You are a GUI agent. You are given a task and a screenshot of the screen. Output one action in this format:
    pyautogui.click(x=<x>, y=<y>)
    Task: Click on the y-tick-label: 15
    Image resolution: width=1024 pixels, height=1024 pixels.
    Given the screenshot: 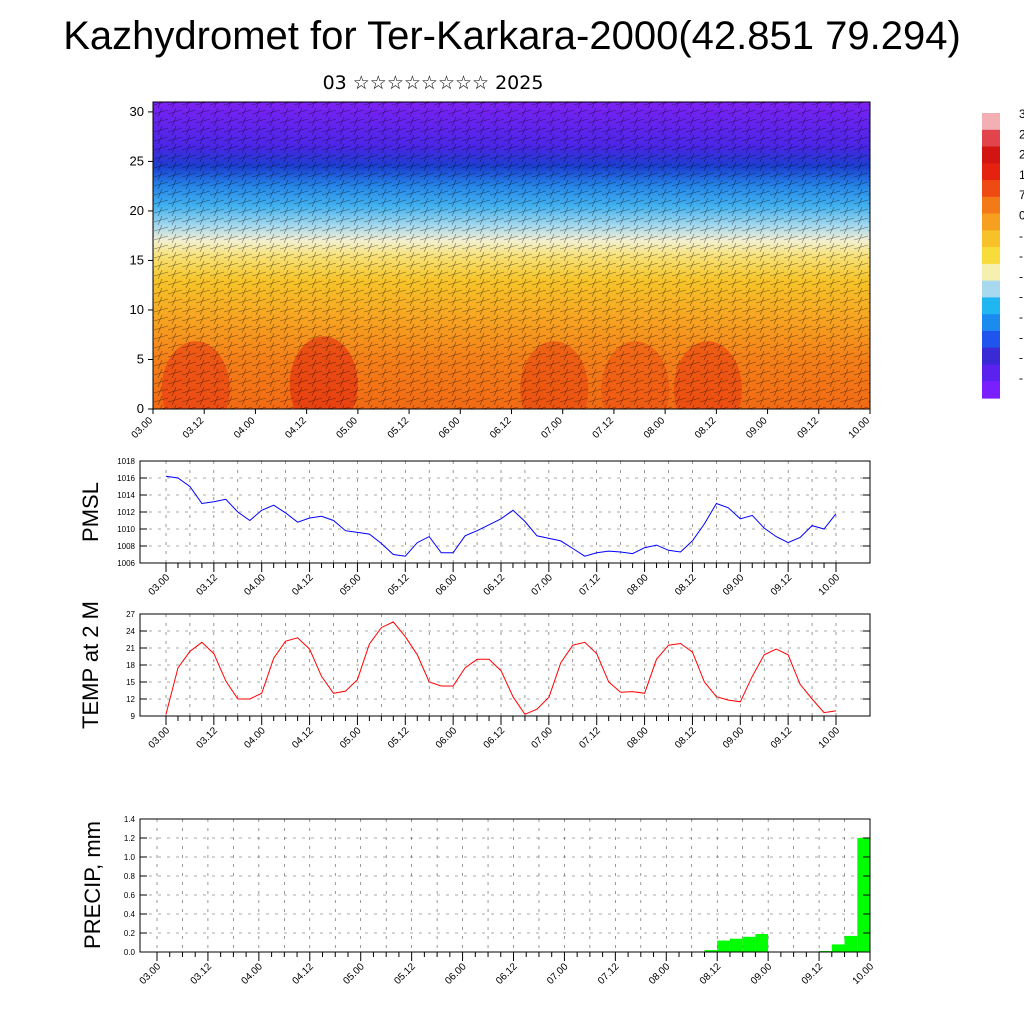 What is the action you would take?
    pyautogui.click(x=130, y=682)
    